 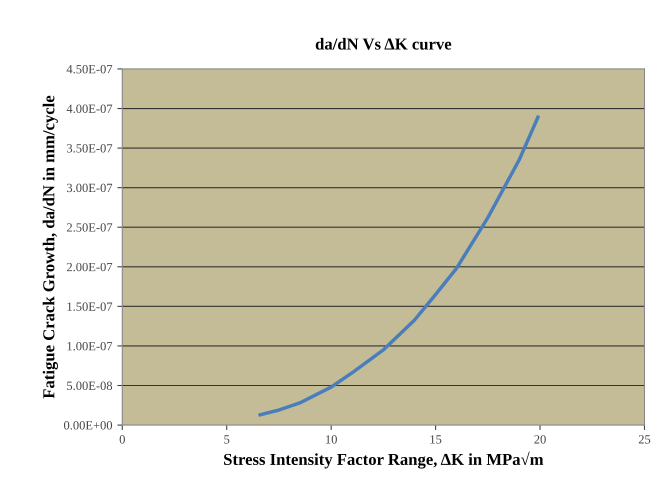 What do you see at coordinates (89, 306) in the screenshot?
I see `y-tick-label: 1.50E-07` at bounding box center [89, 306].